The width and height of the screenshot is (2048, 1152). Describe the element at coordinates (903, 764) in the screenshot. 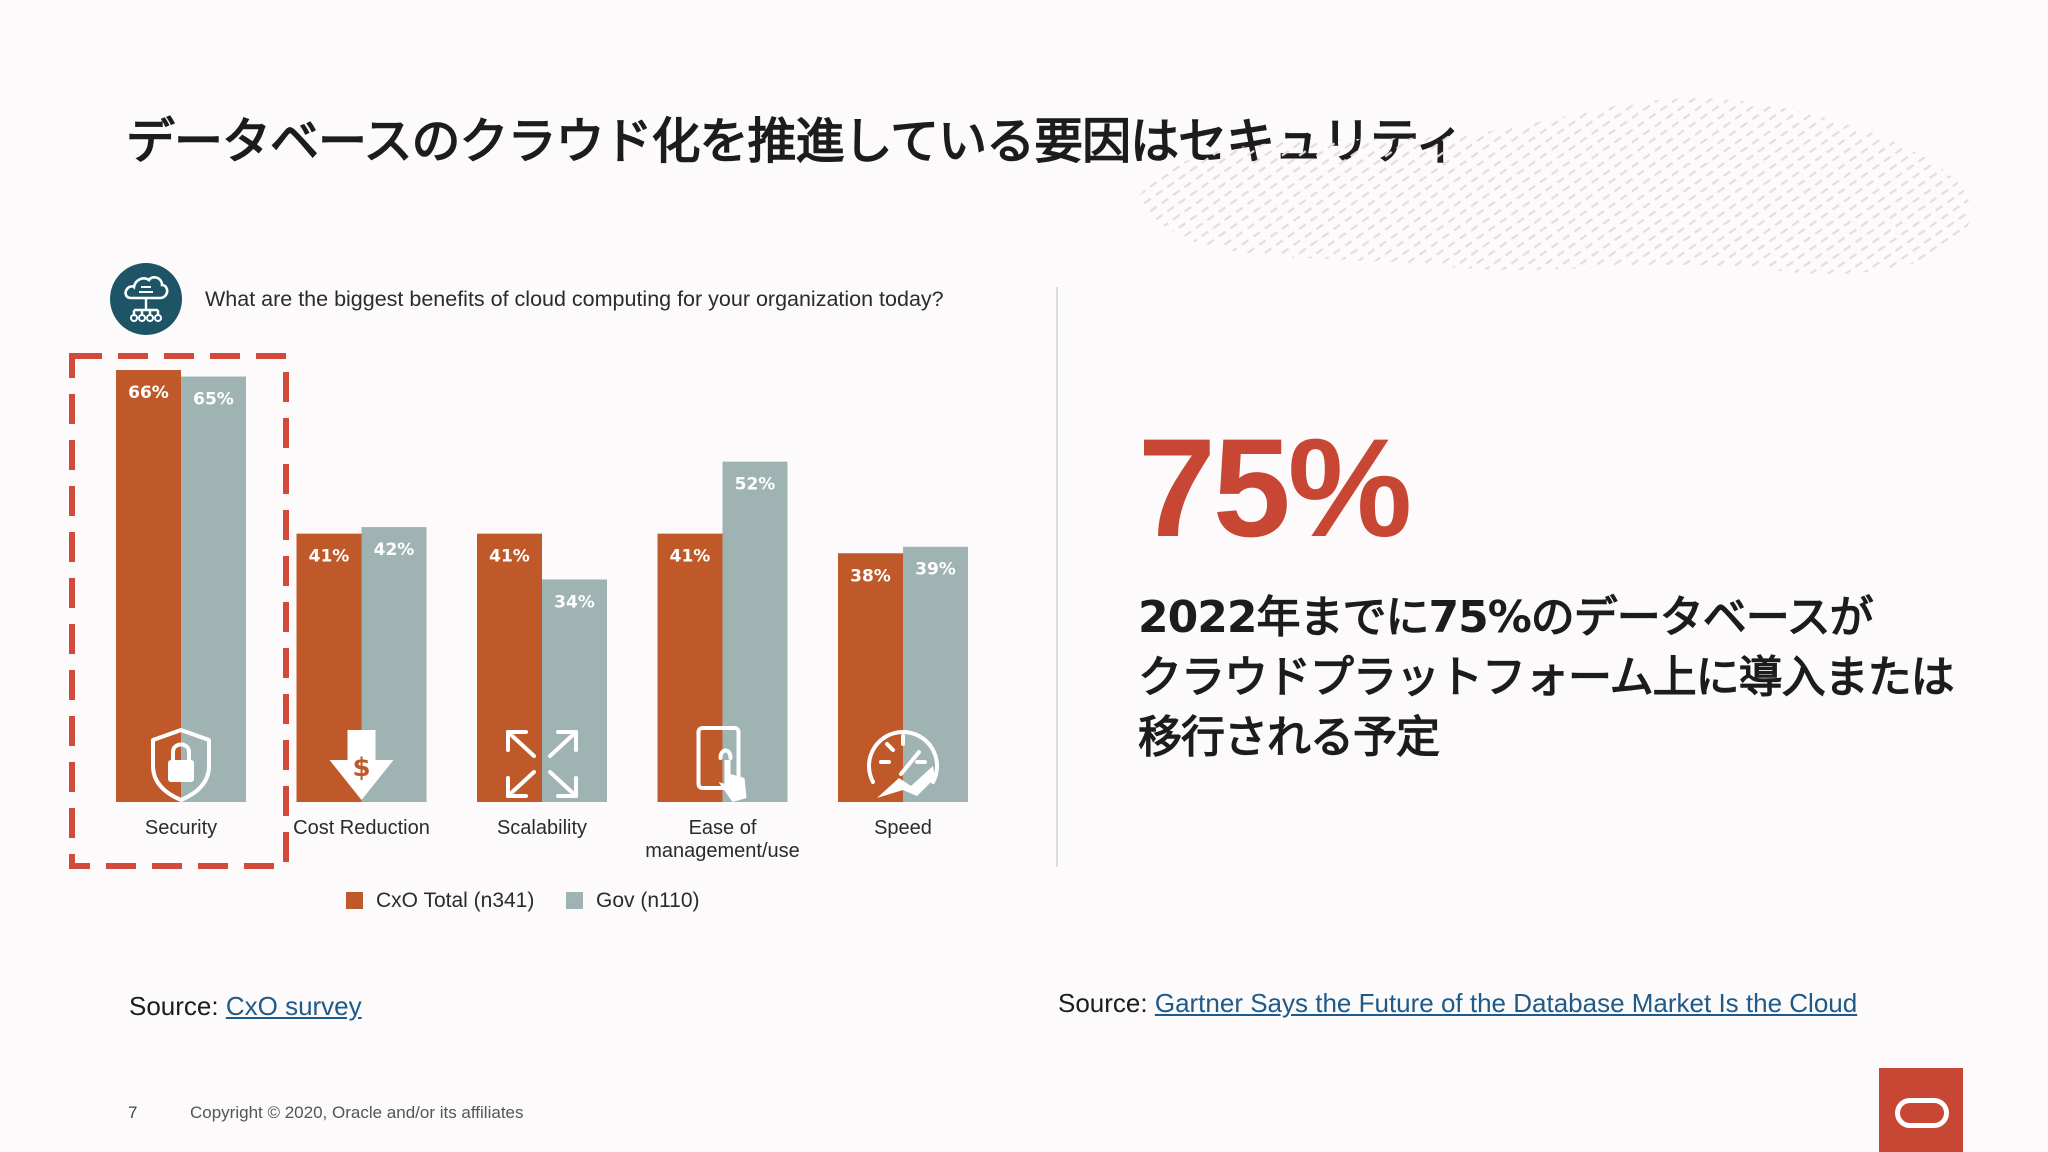

I see `speedometer-icon` at that location.